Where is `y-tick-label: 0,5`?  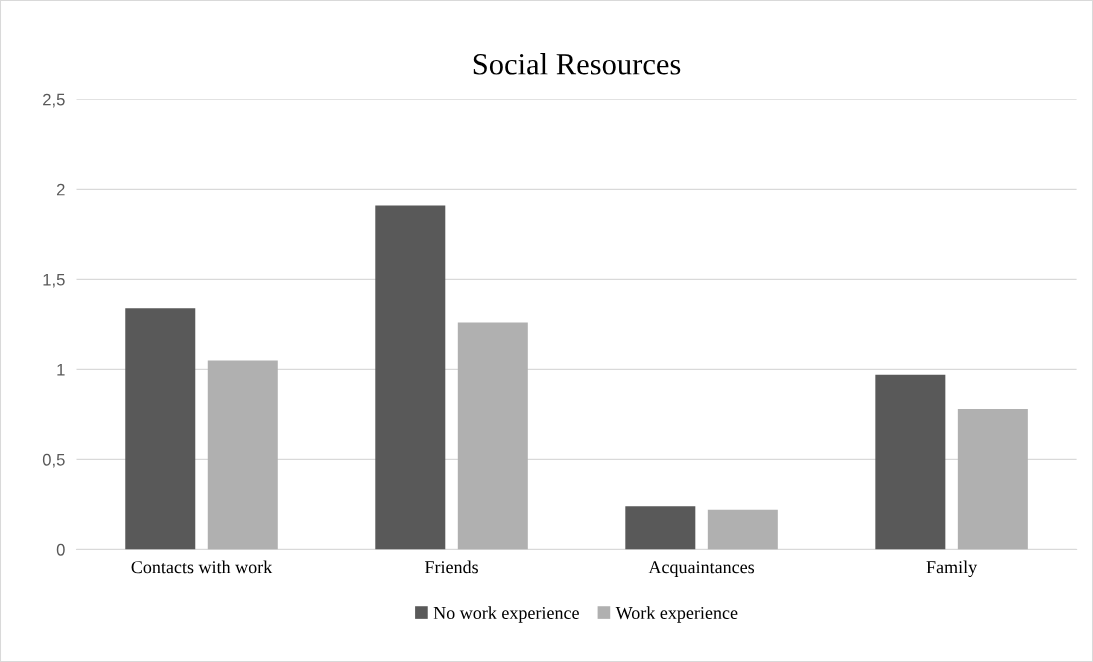 y-tick-label: 0,5 is located at coordinates (53, 460).